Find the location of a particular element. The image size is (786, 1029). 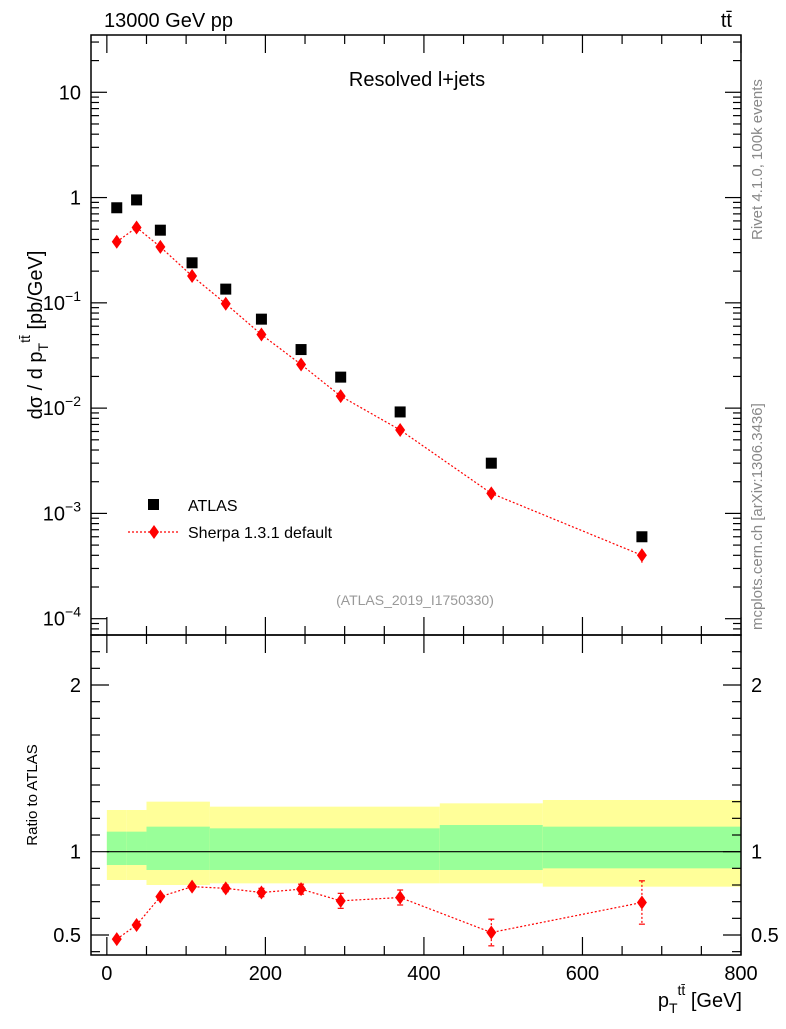

legend-sherpa-marker is located at coordinates (154, 532).